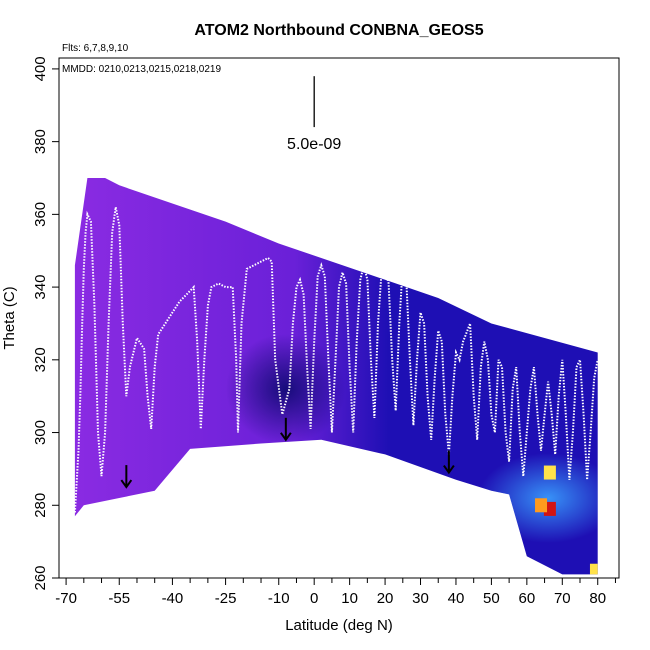 This screenshot has width=650, height=650. What do you see at coordinates (226, 598) in the screenshot?
I see `x-tick-label-3: -25` at bounding box center [226, 598].